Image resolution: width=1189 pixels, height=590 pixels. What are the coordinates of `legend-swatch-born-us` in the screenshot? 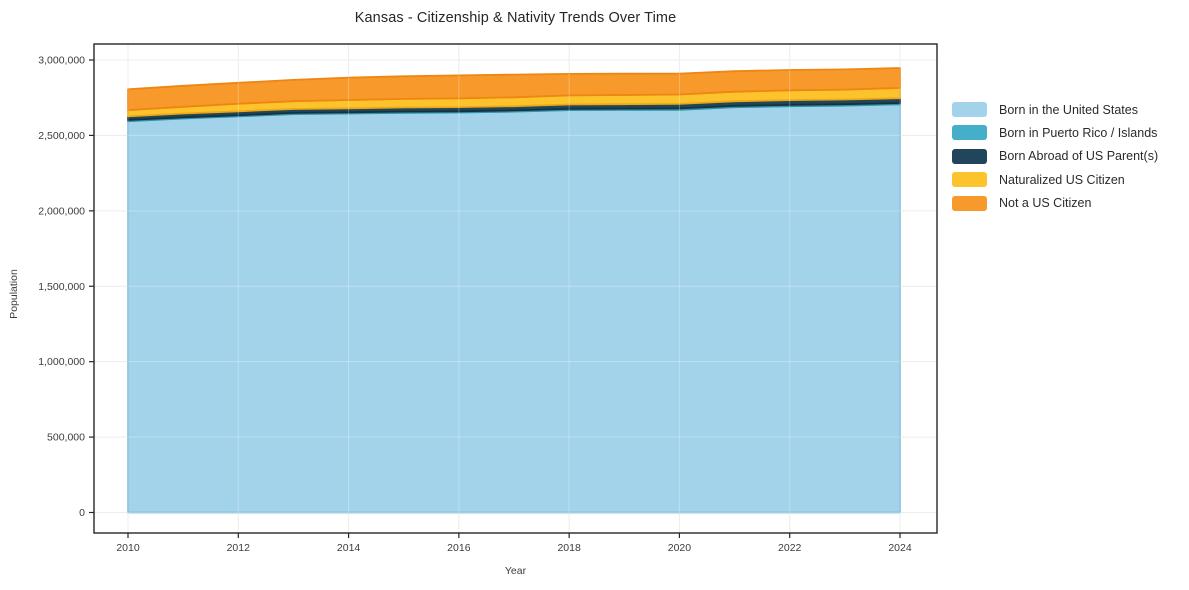 It's located at (969, 109).